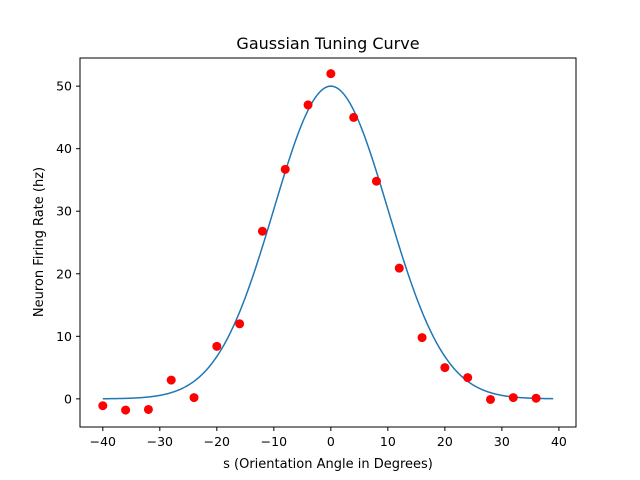  Describe the element at coordinates (39, 242) in the screenshot. I see `y-axis-label: Neuron Firing Rate (hz)` at that location.